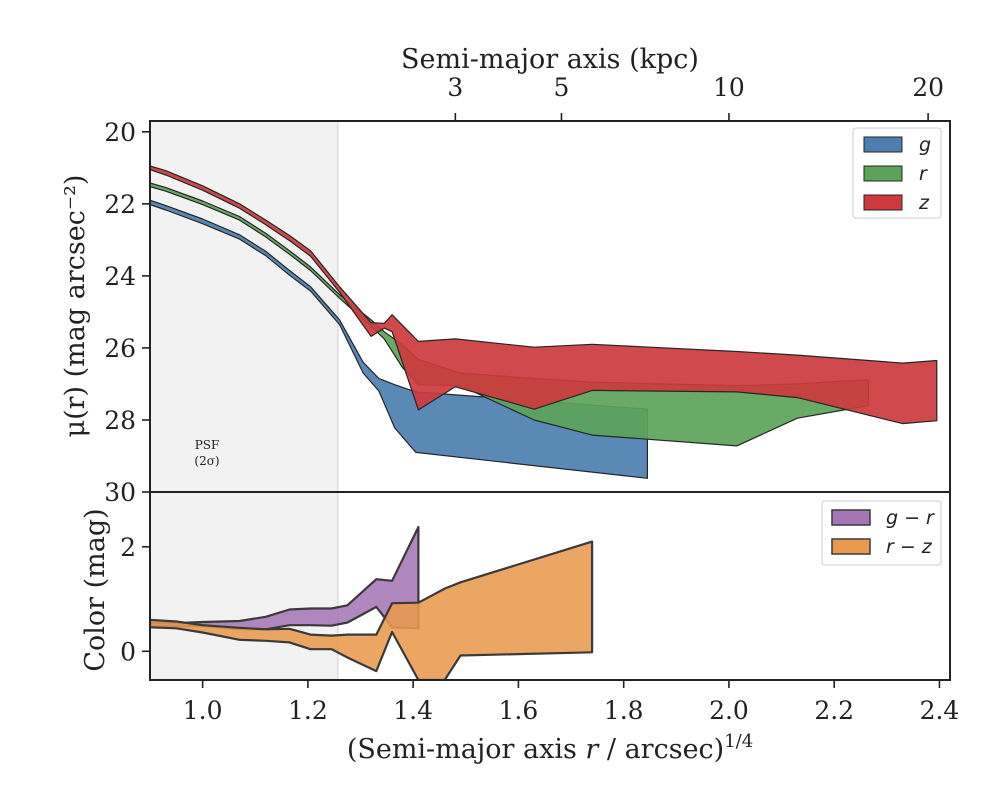  Describe the element at coordinates (519, 710) in the screenshot. I see `bottom-x-tick-label: 1.6` at that location.